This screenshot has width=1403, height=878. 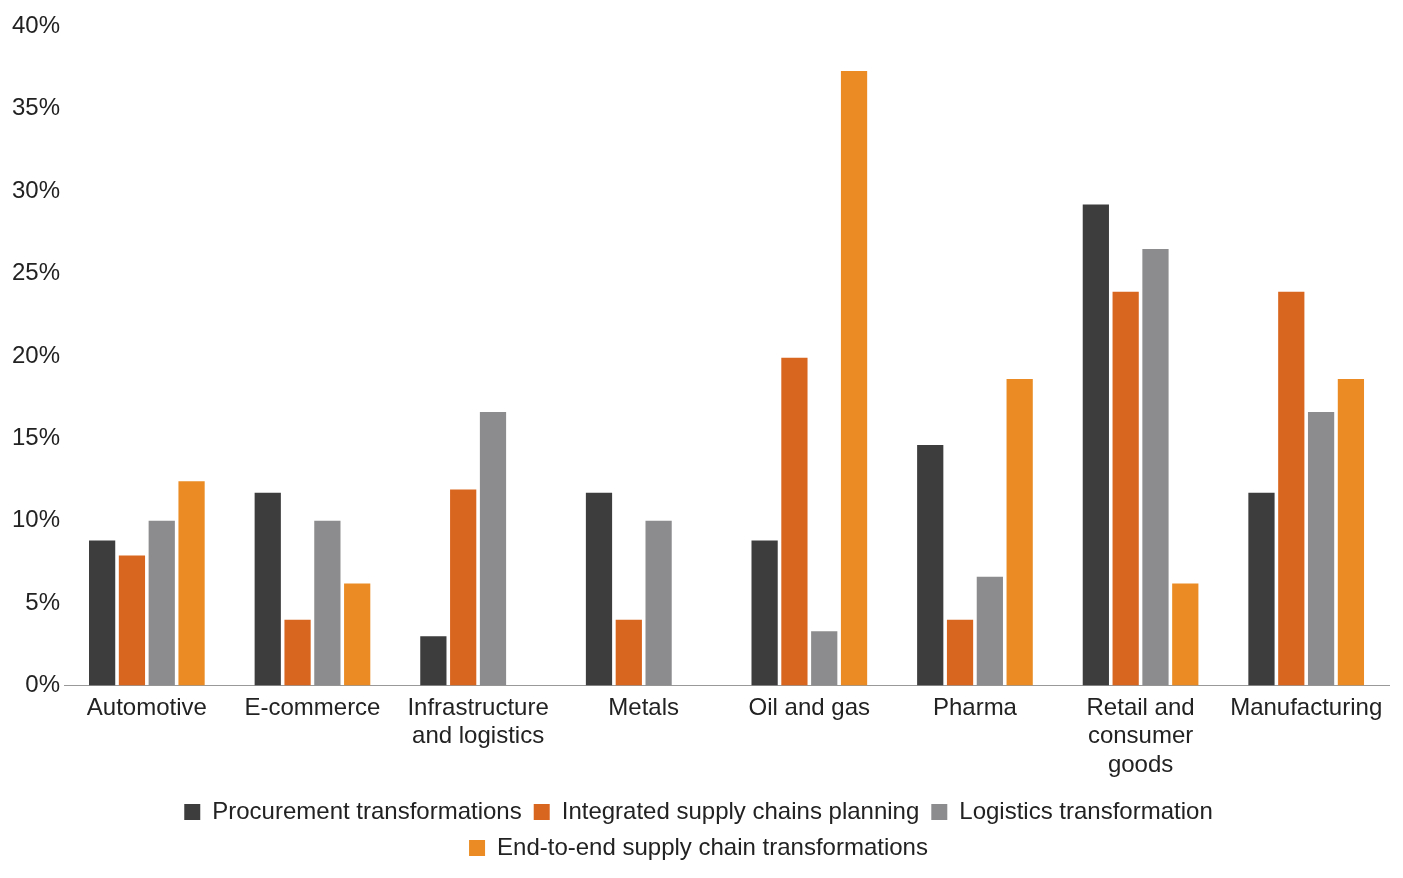 I want to click on x-tick-label: Pharma, so click(x=975, y=706).